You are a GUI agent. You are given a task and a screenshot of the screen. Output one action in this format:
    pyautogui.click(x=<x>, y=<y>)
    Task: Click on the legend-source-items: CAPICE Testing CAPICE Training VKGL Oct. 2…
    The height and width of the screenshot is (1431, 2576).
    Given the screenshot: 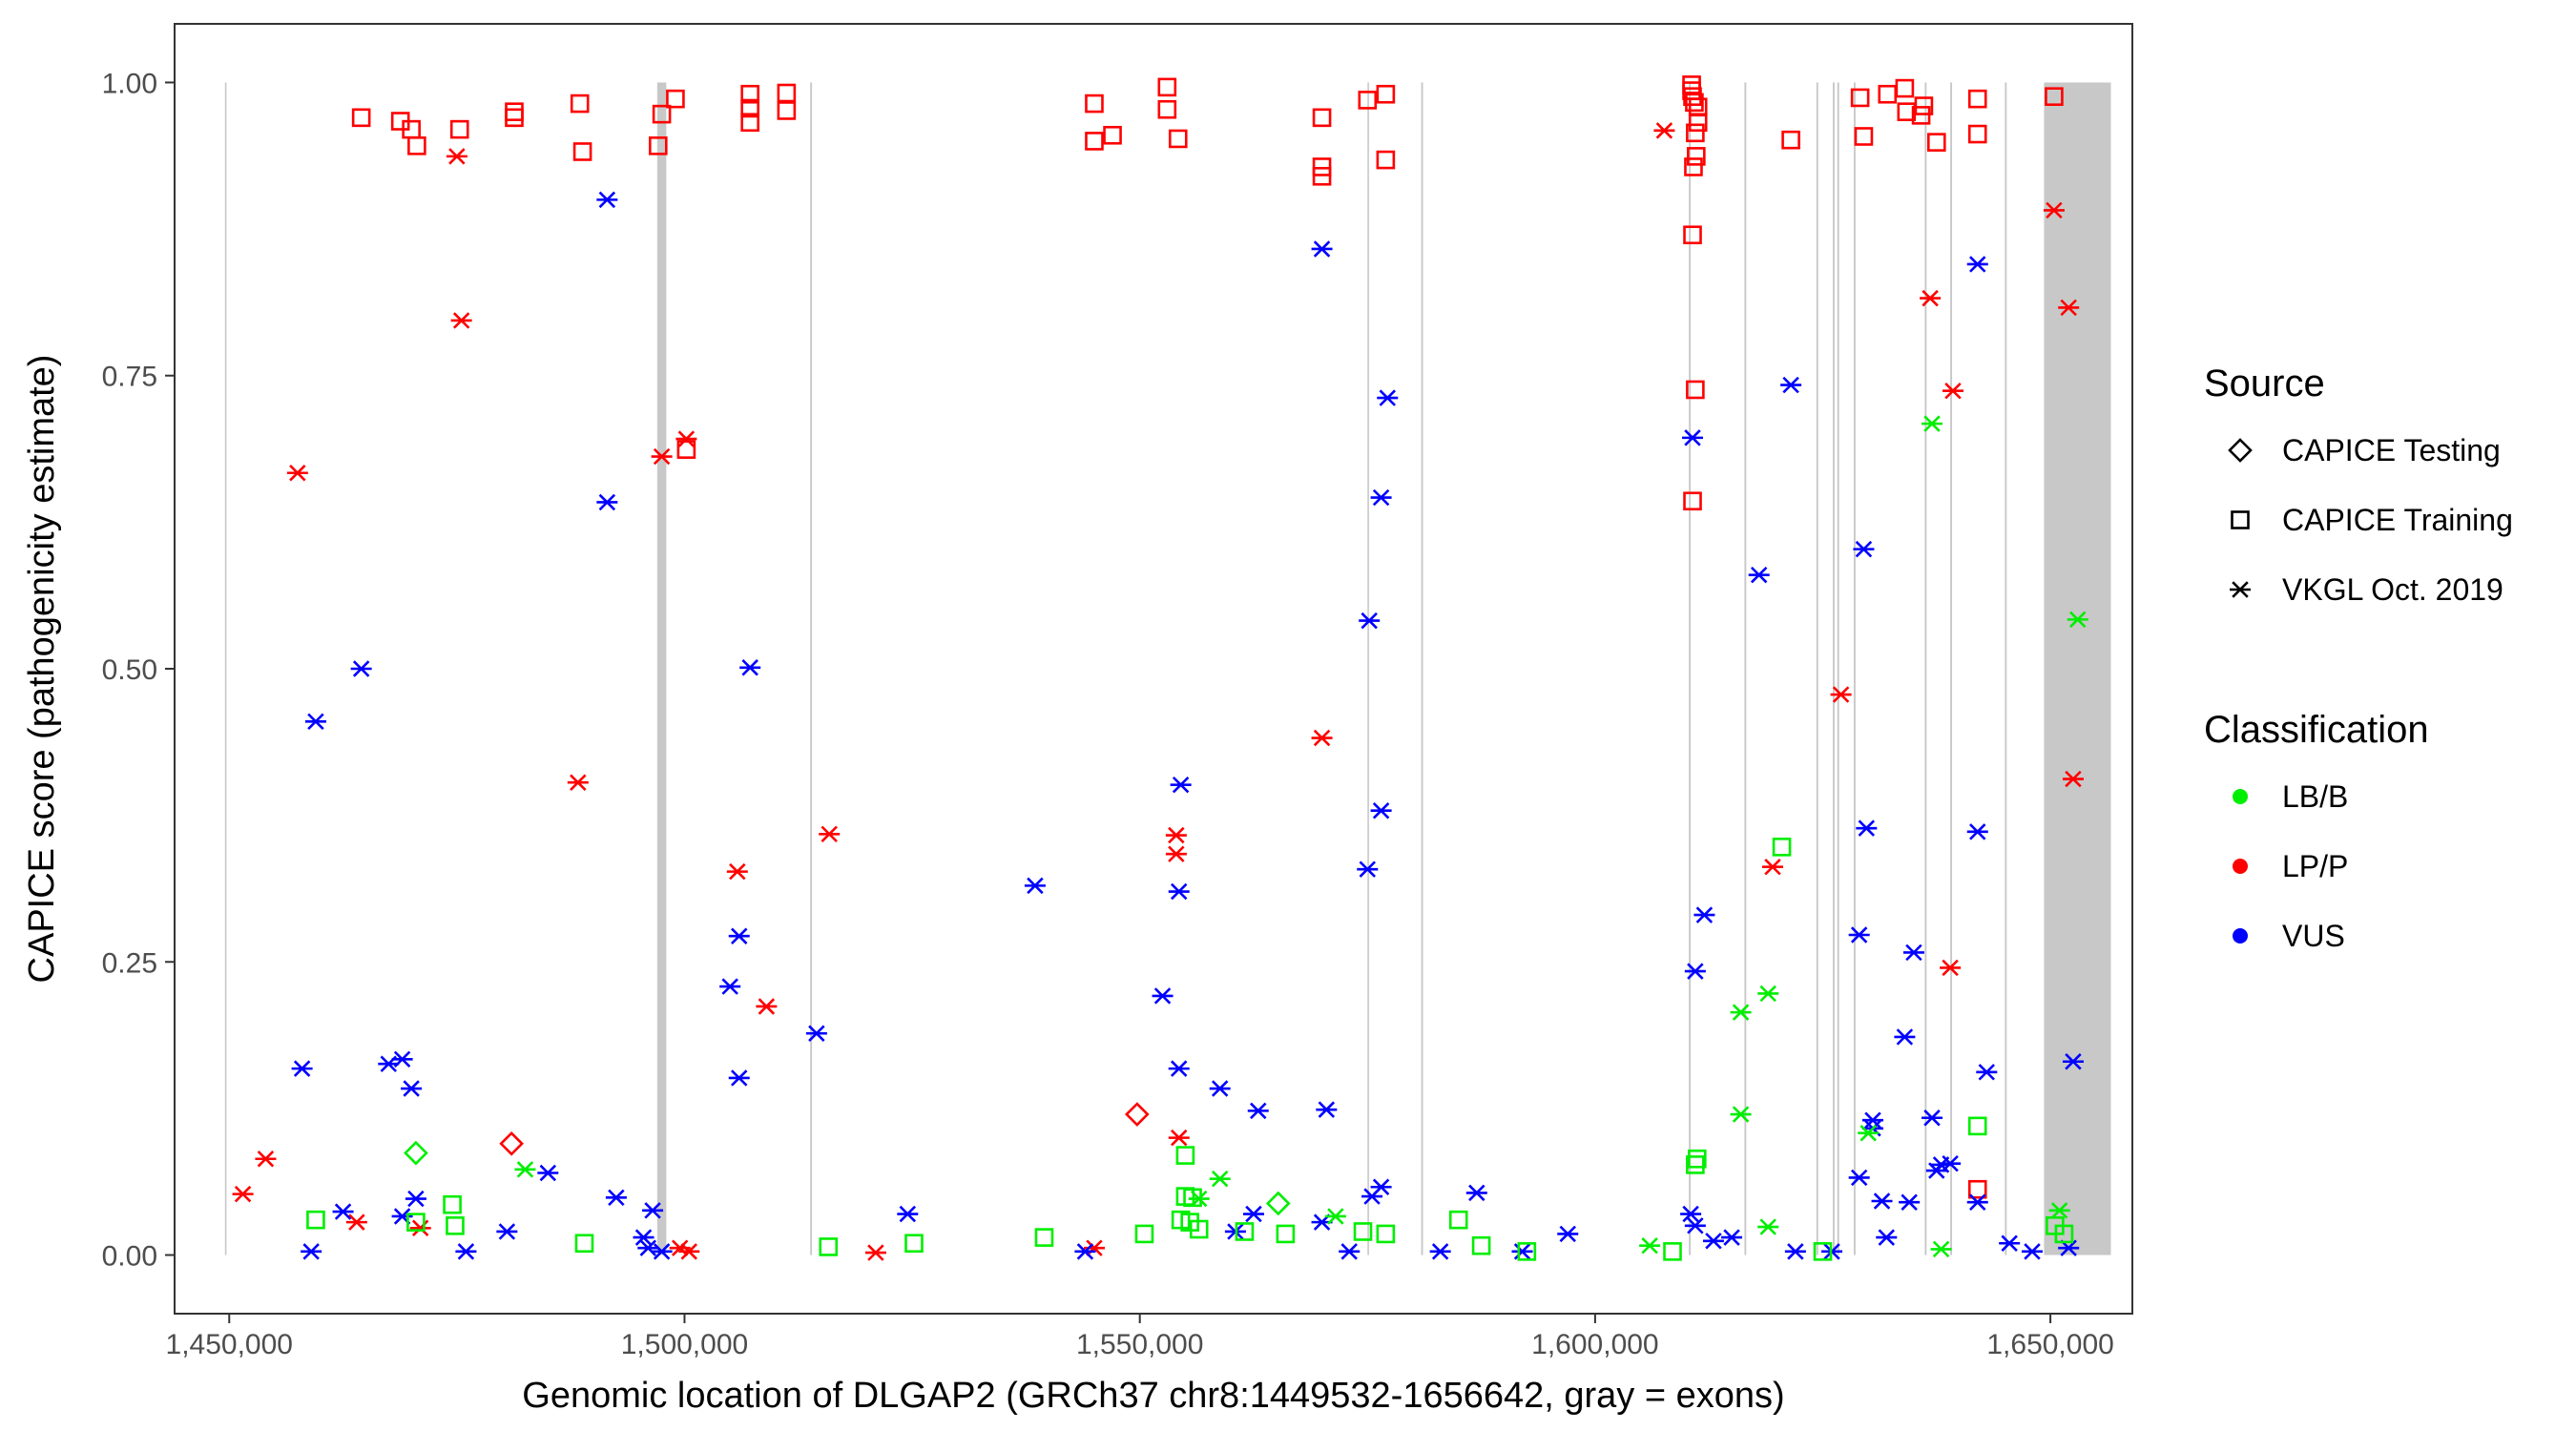 What is the action you would take?
    pyautogui.click(x=2370, y=520)
    